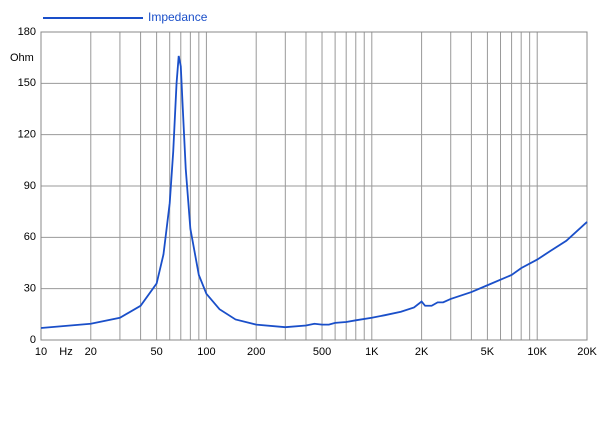 This screenshot has height=436, width=605. I want to click on y-tick-label: 60, so click(30, 237).